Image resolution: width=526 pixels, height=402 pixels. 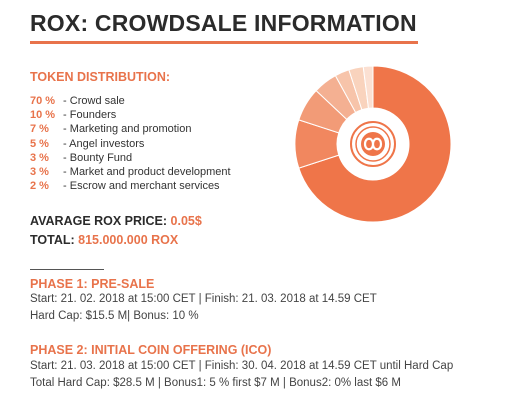 I want to click on list-item: 70 % - Crowd sale, so click(x=130, y=101).